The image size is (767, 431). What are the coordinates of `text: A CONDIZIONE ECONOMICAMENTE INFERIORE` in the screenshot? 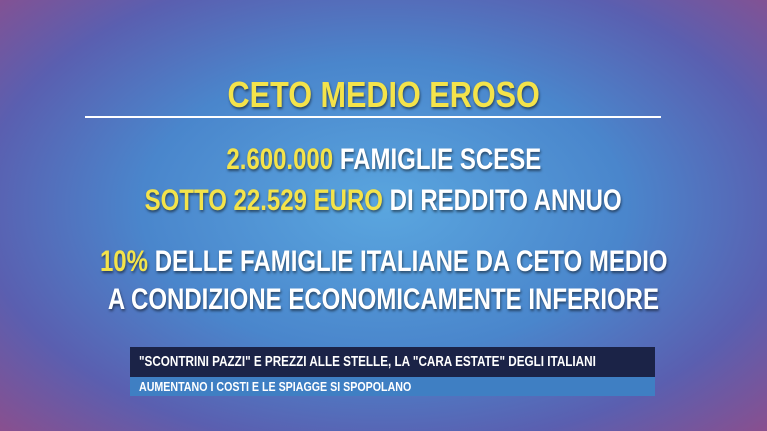 It's located at (383, 299).